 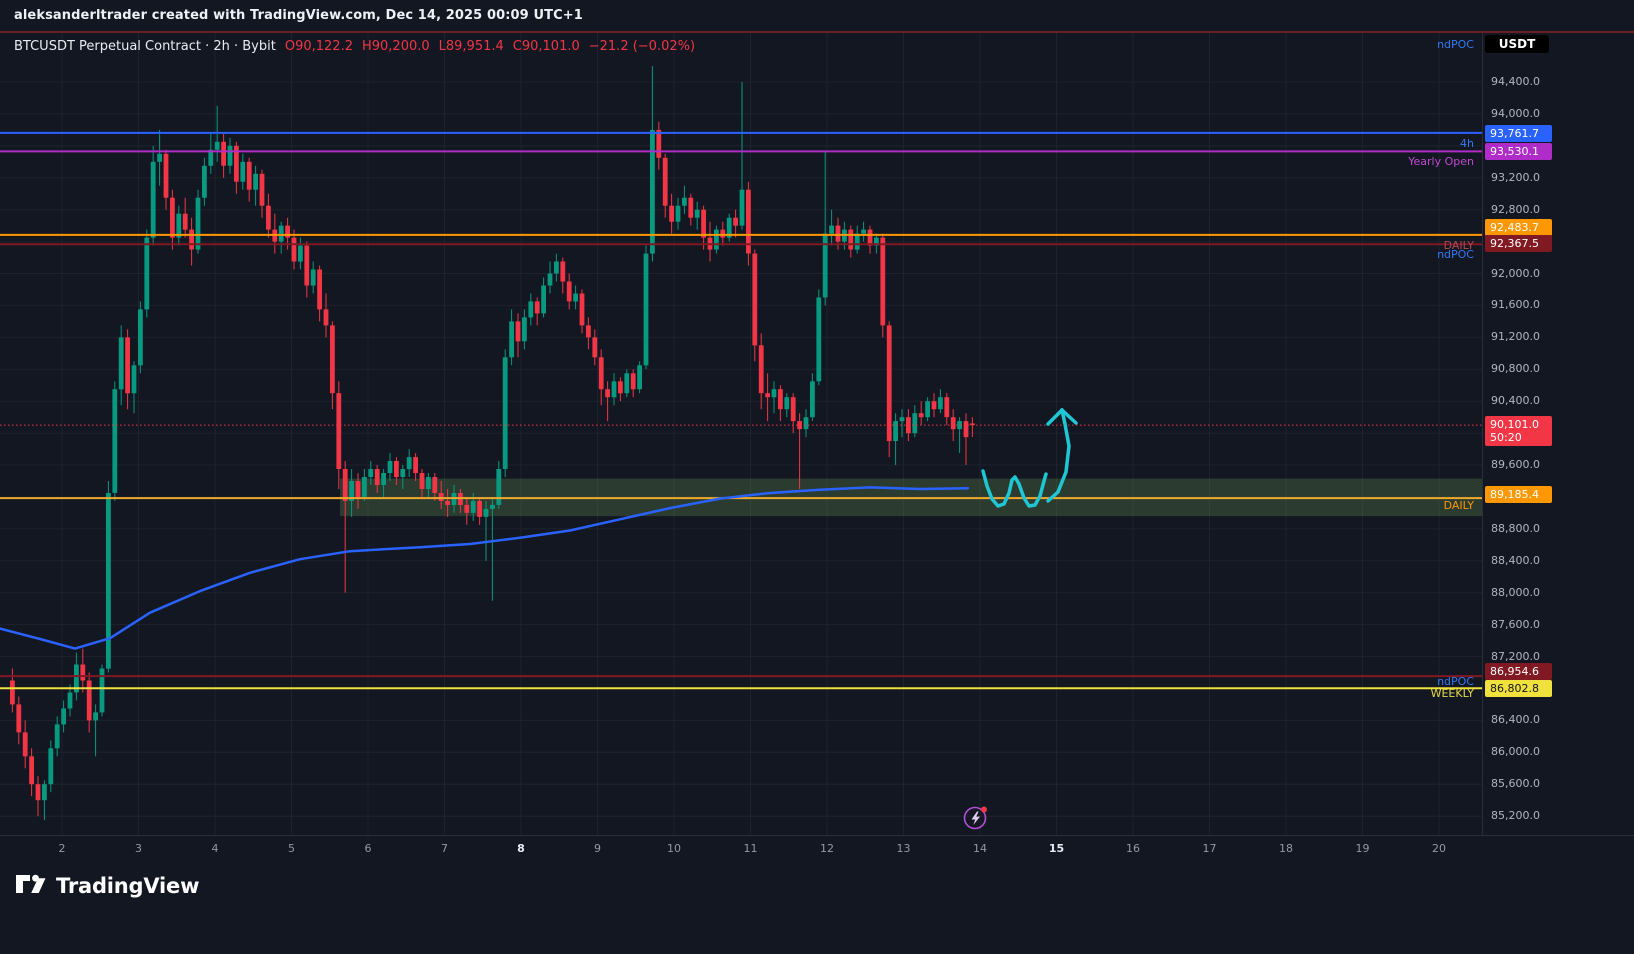 I want to click on ohlc-low: L89,951.4, so click(x=471, y=46).